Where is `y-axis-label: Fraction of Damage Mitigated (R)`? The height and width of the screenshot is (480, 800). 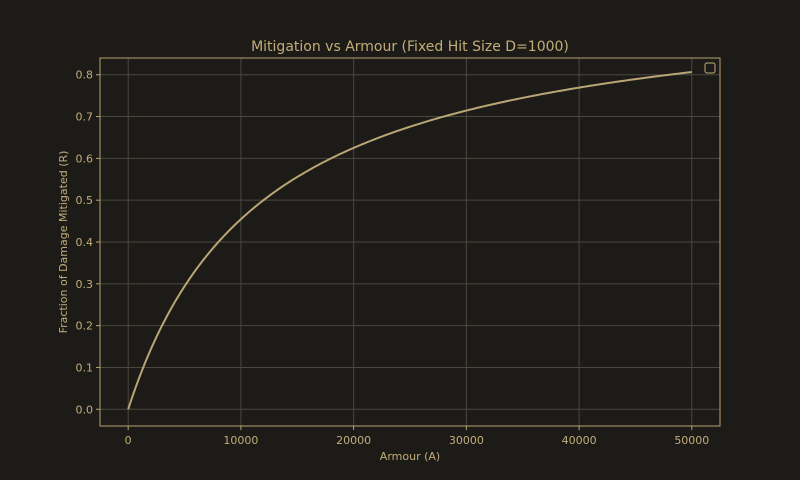 y-axis-label: Fraction of Damage Mitigated (R) is located at coordinates (63, 242).